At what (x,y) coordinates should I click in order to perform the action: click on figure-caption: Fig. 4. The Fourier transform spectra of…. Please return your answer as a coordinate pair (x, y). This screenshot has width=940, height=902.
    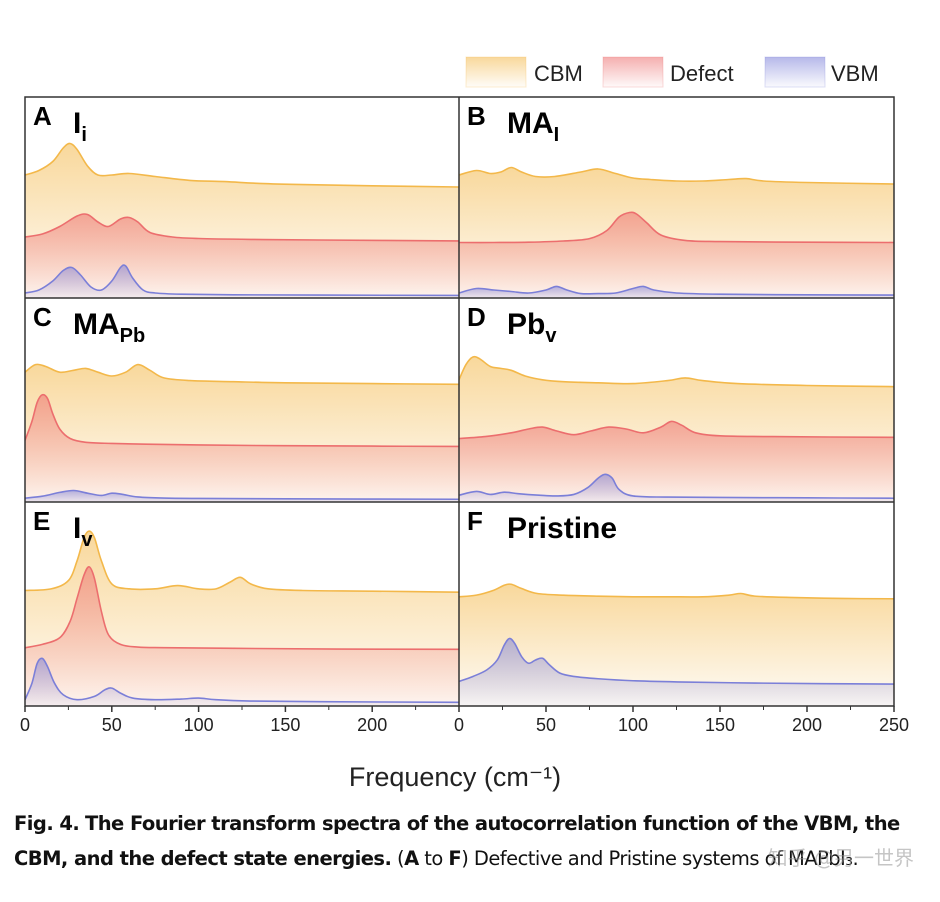
    Looking at the image, I should click on (471, 841).